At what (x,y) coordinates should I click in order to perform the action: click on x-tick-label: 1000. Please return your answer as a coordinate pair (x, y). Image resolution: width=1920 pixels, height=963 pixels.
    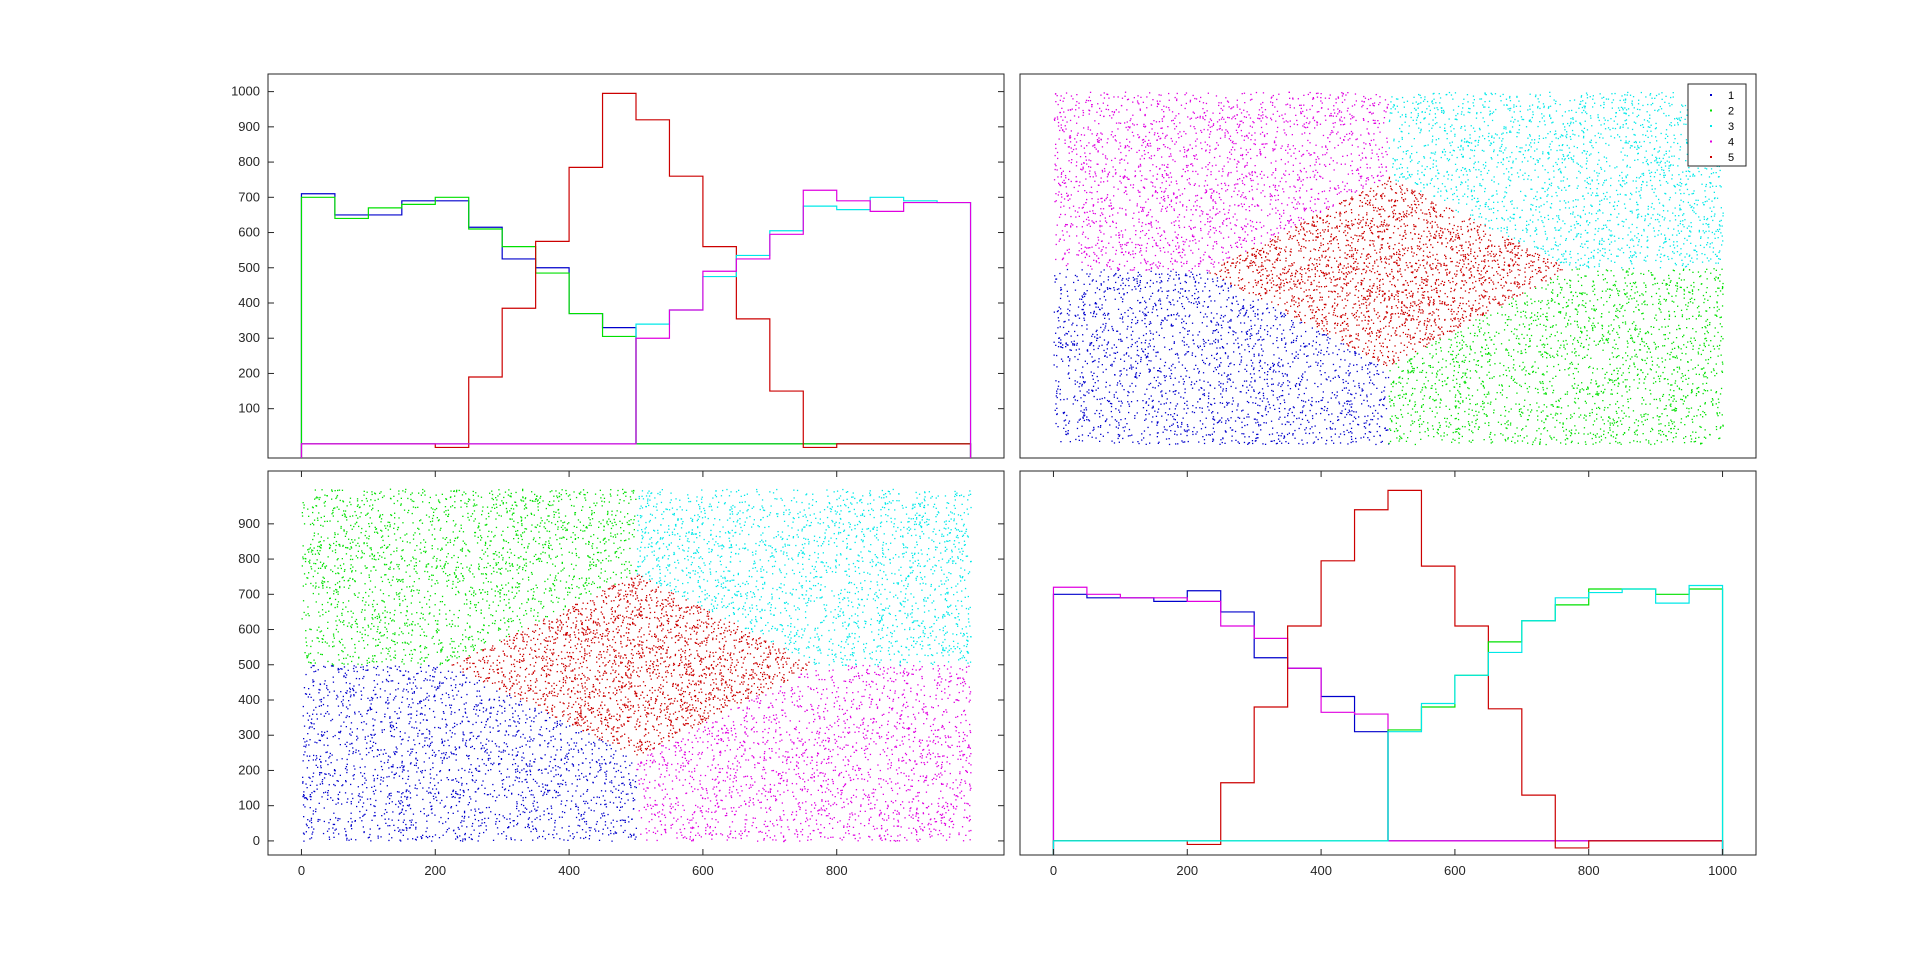
    Looking at the image, I should click on (1722, 870).